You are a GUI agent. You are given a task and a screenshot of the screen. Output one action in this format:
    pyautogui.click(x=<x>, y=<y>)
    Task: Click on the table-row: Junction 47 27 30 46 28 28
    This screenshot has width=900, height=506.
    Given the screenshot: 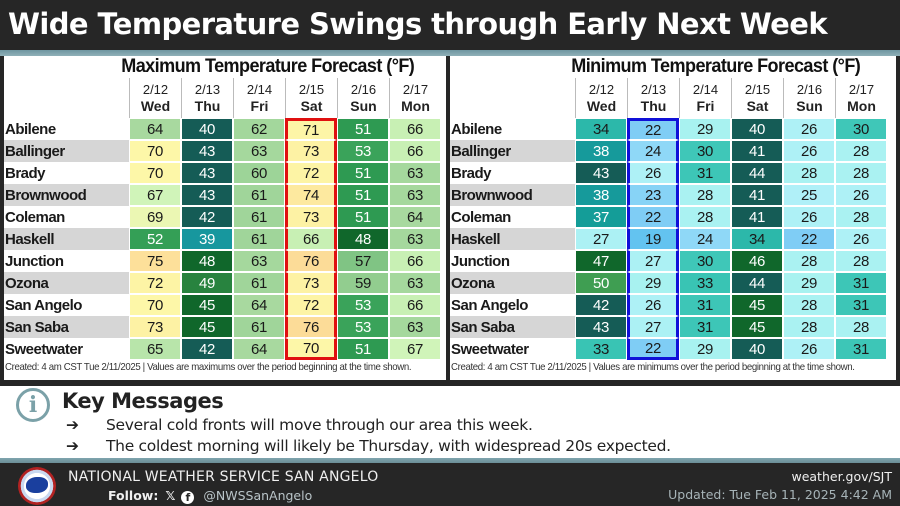 What is the action you would take?
    pyautogui.click(x=668, y=261)
    